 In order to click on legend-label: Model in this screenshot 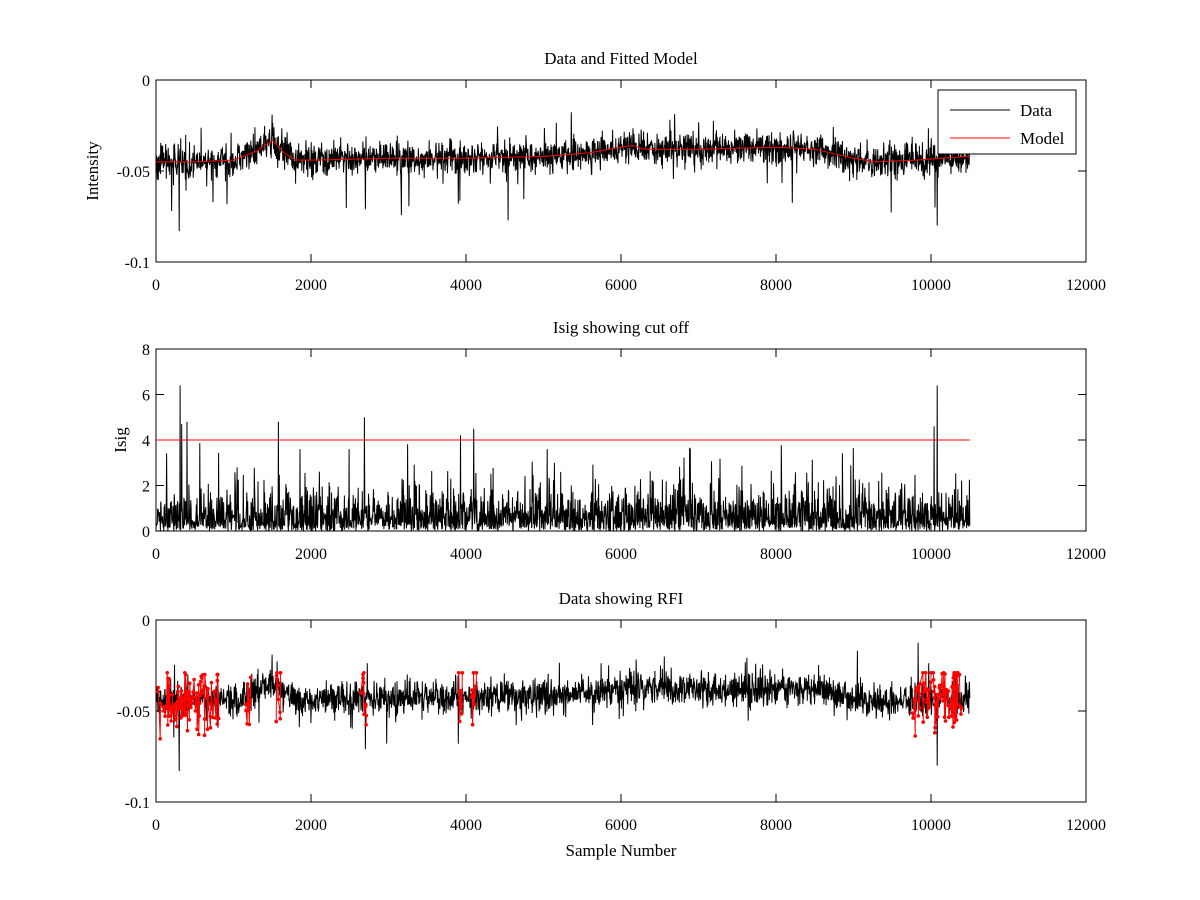, I will do `click(1042, 138)`.